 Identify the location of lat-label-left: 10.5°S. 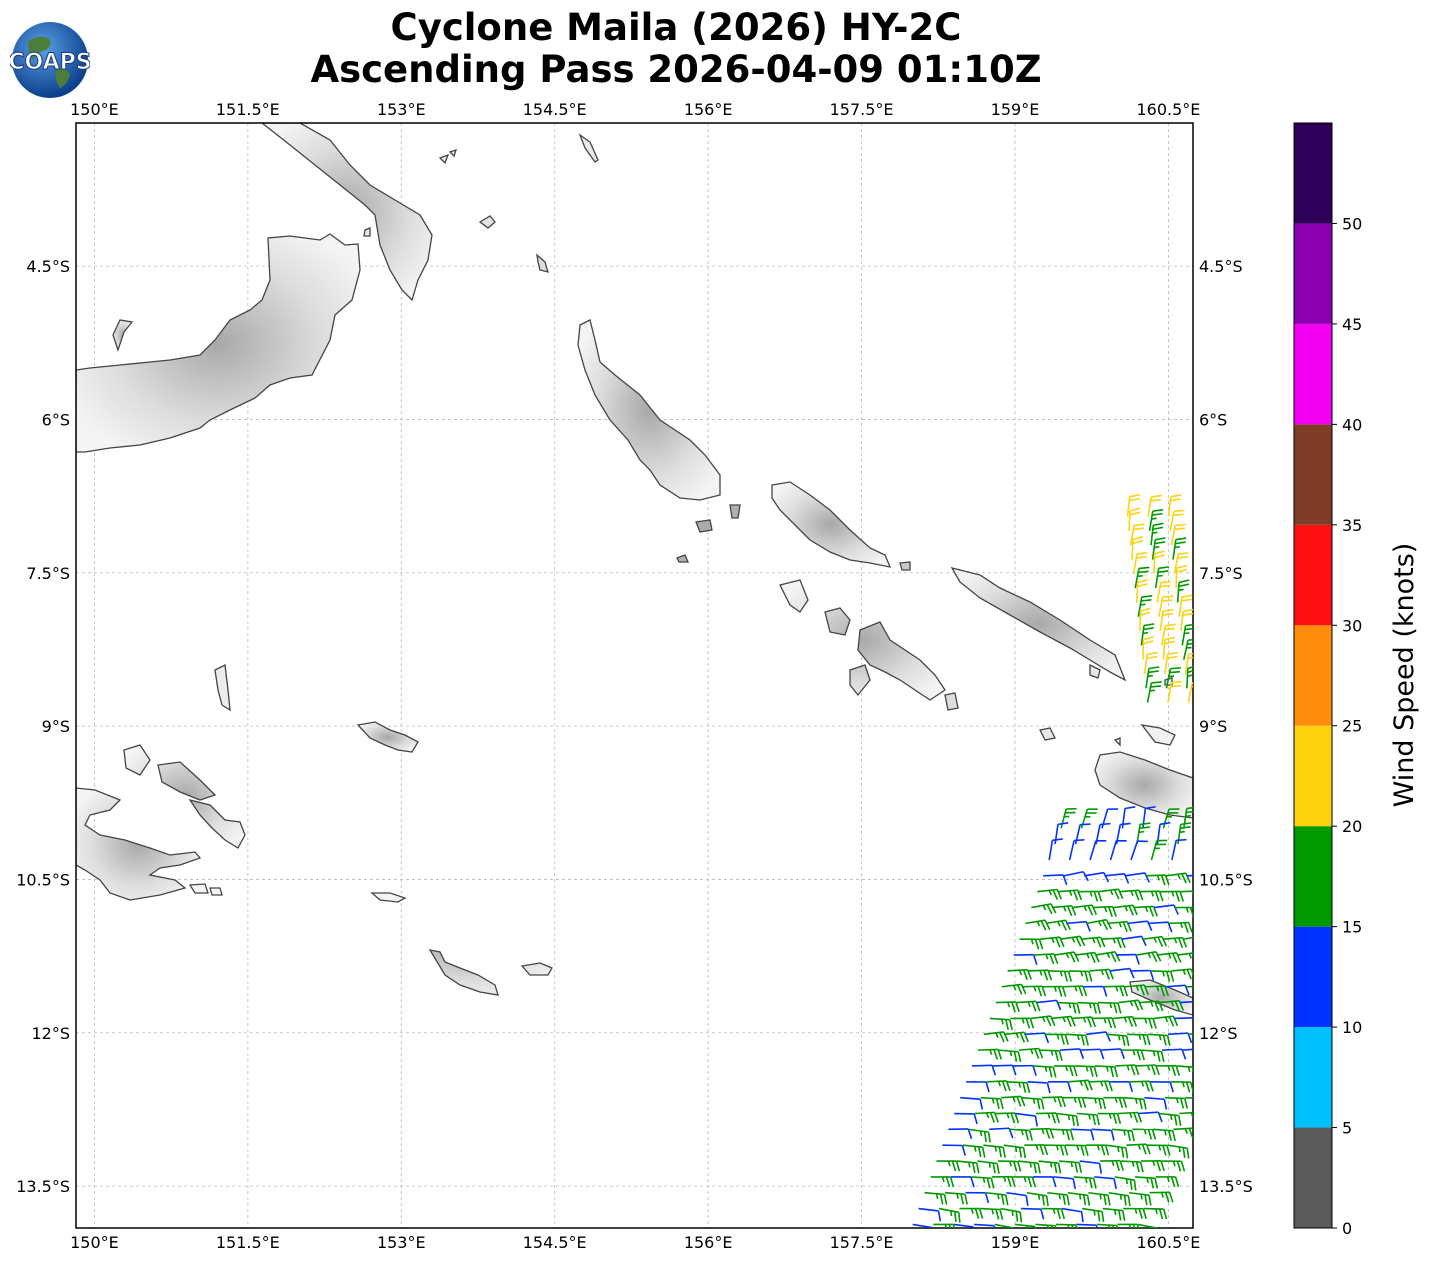
(43, 879).